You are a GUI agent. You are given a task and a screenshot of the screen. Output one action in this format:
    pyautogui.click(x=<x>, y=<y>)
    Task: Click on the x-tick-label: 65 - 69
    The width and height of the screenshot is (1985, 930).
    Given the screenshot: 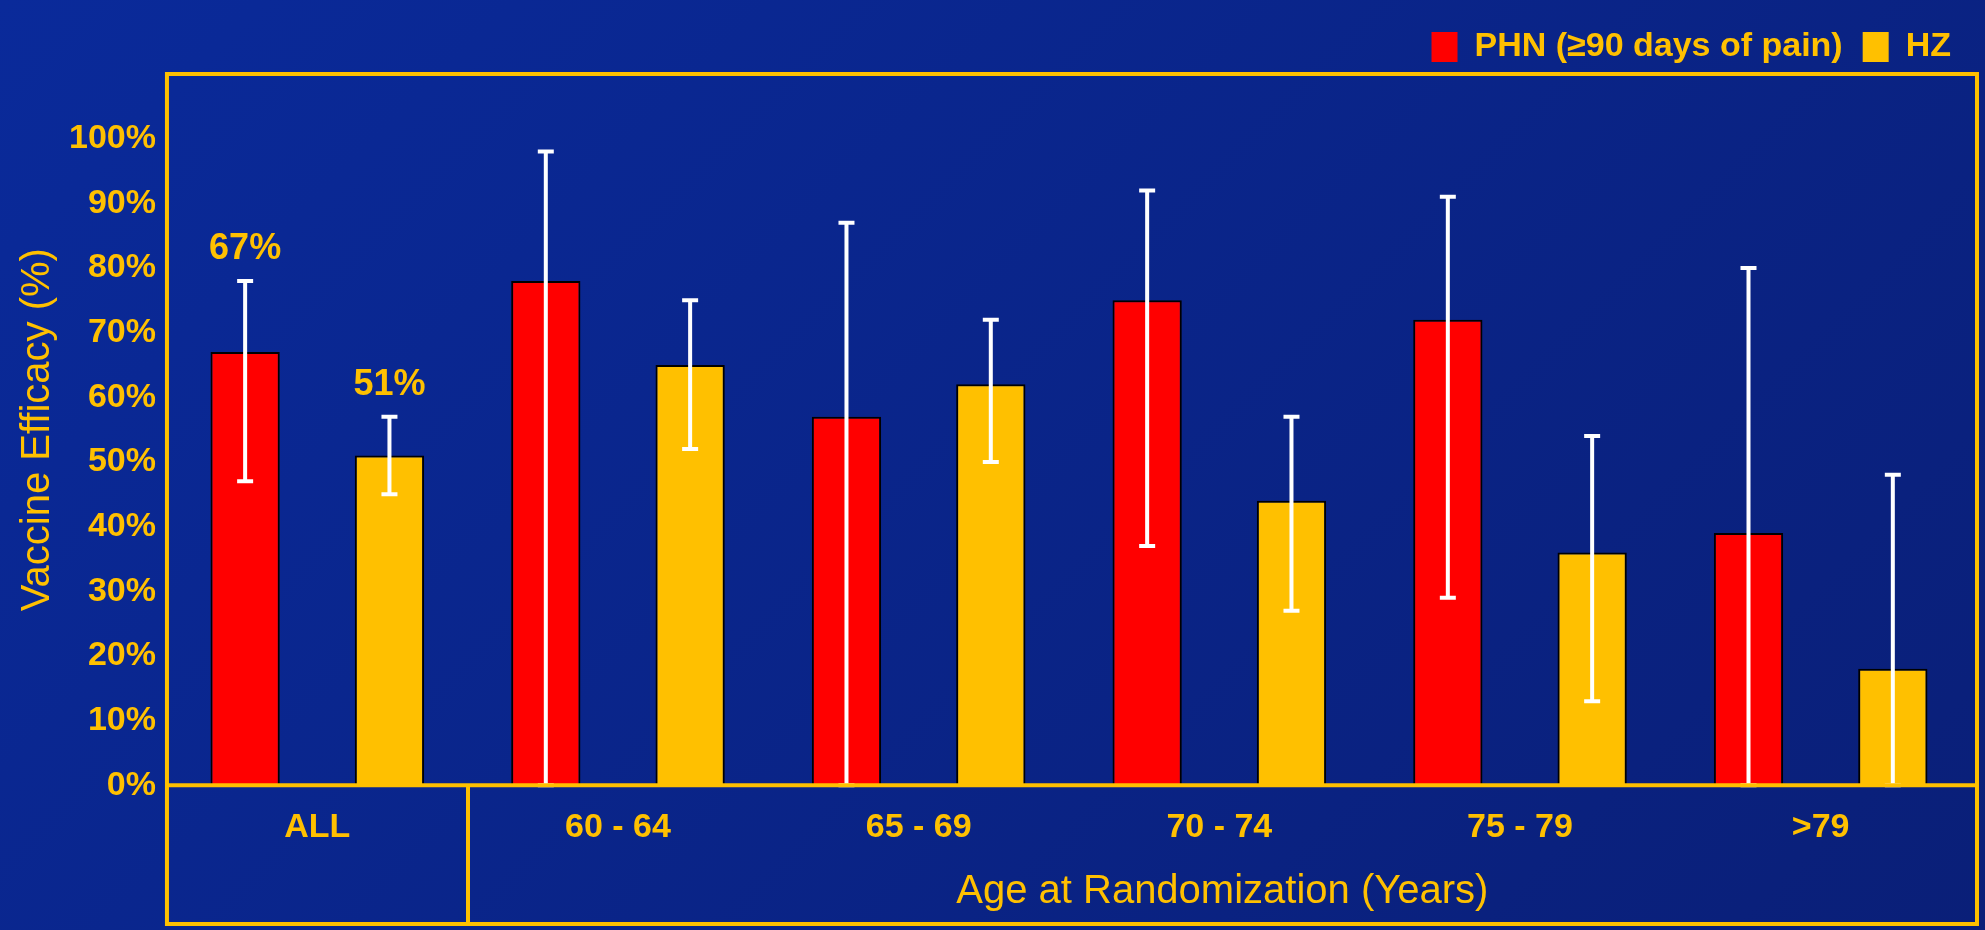 What is the action you would take?
    pyautogui.click(x=918, y=824)
    